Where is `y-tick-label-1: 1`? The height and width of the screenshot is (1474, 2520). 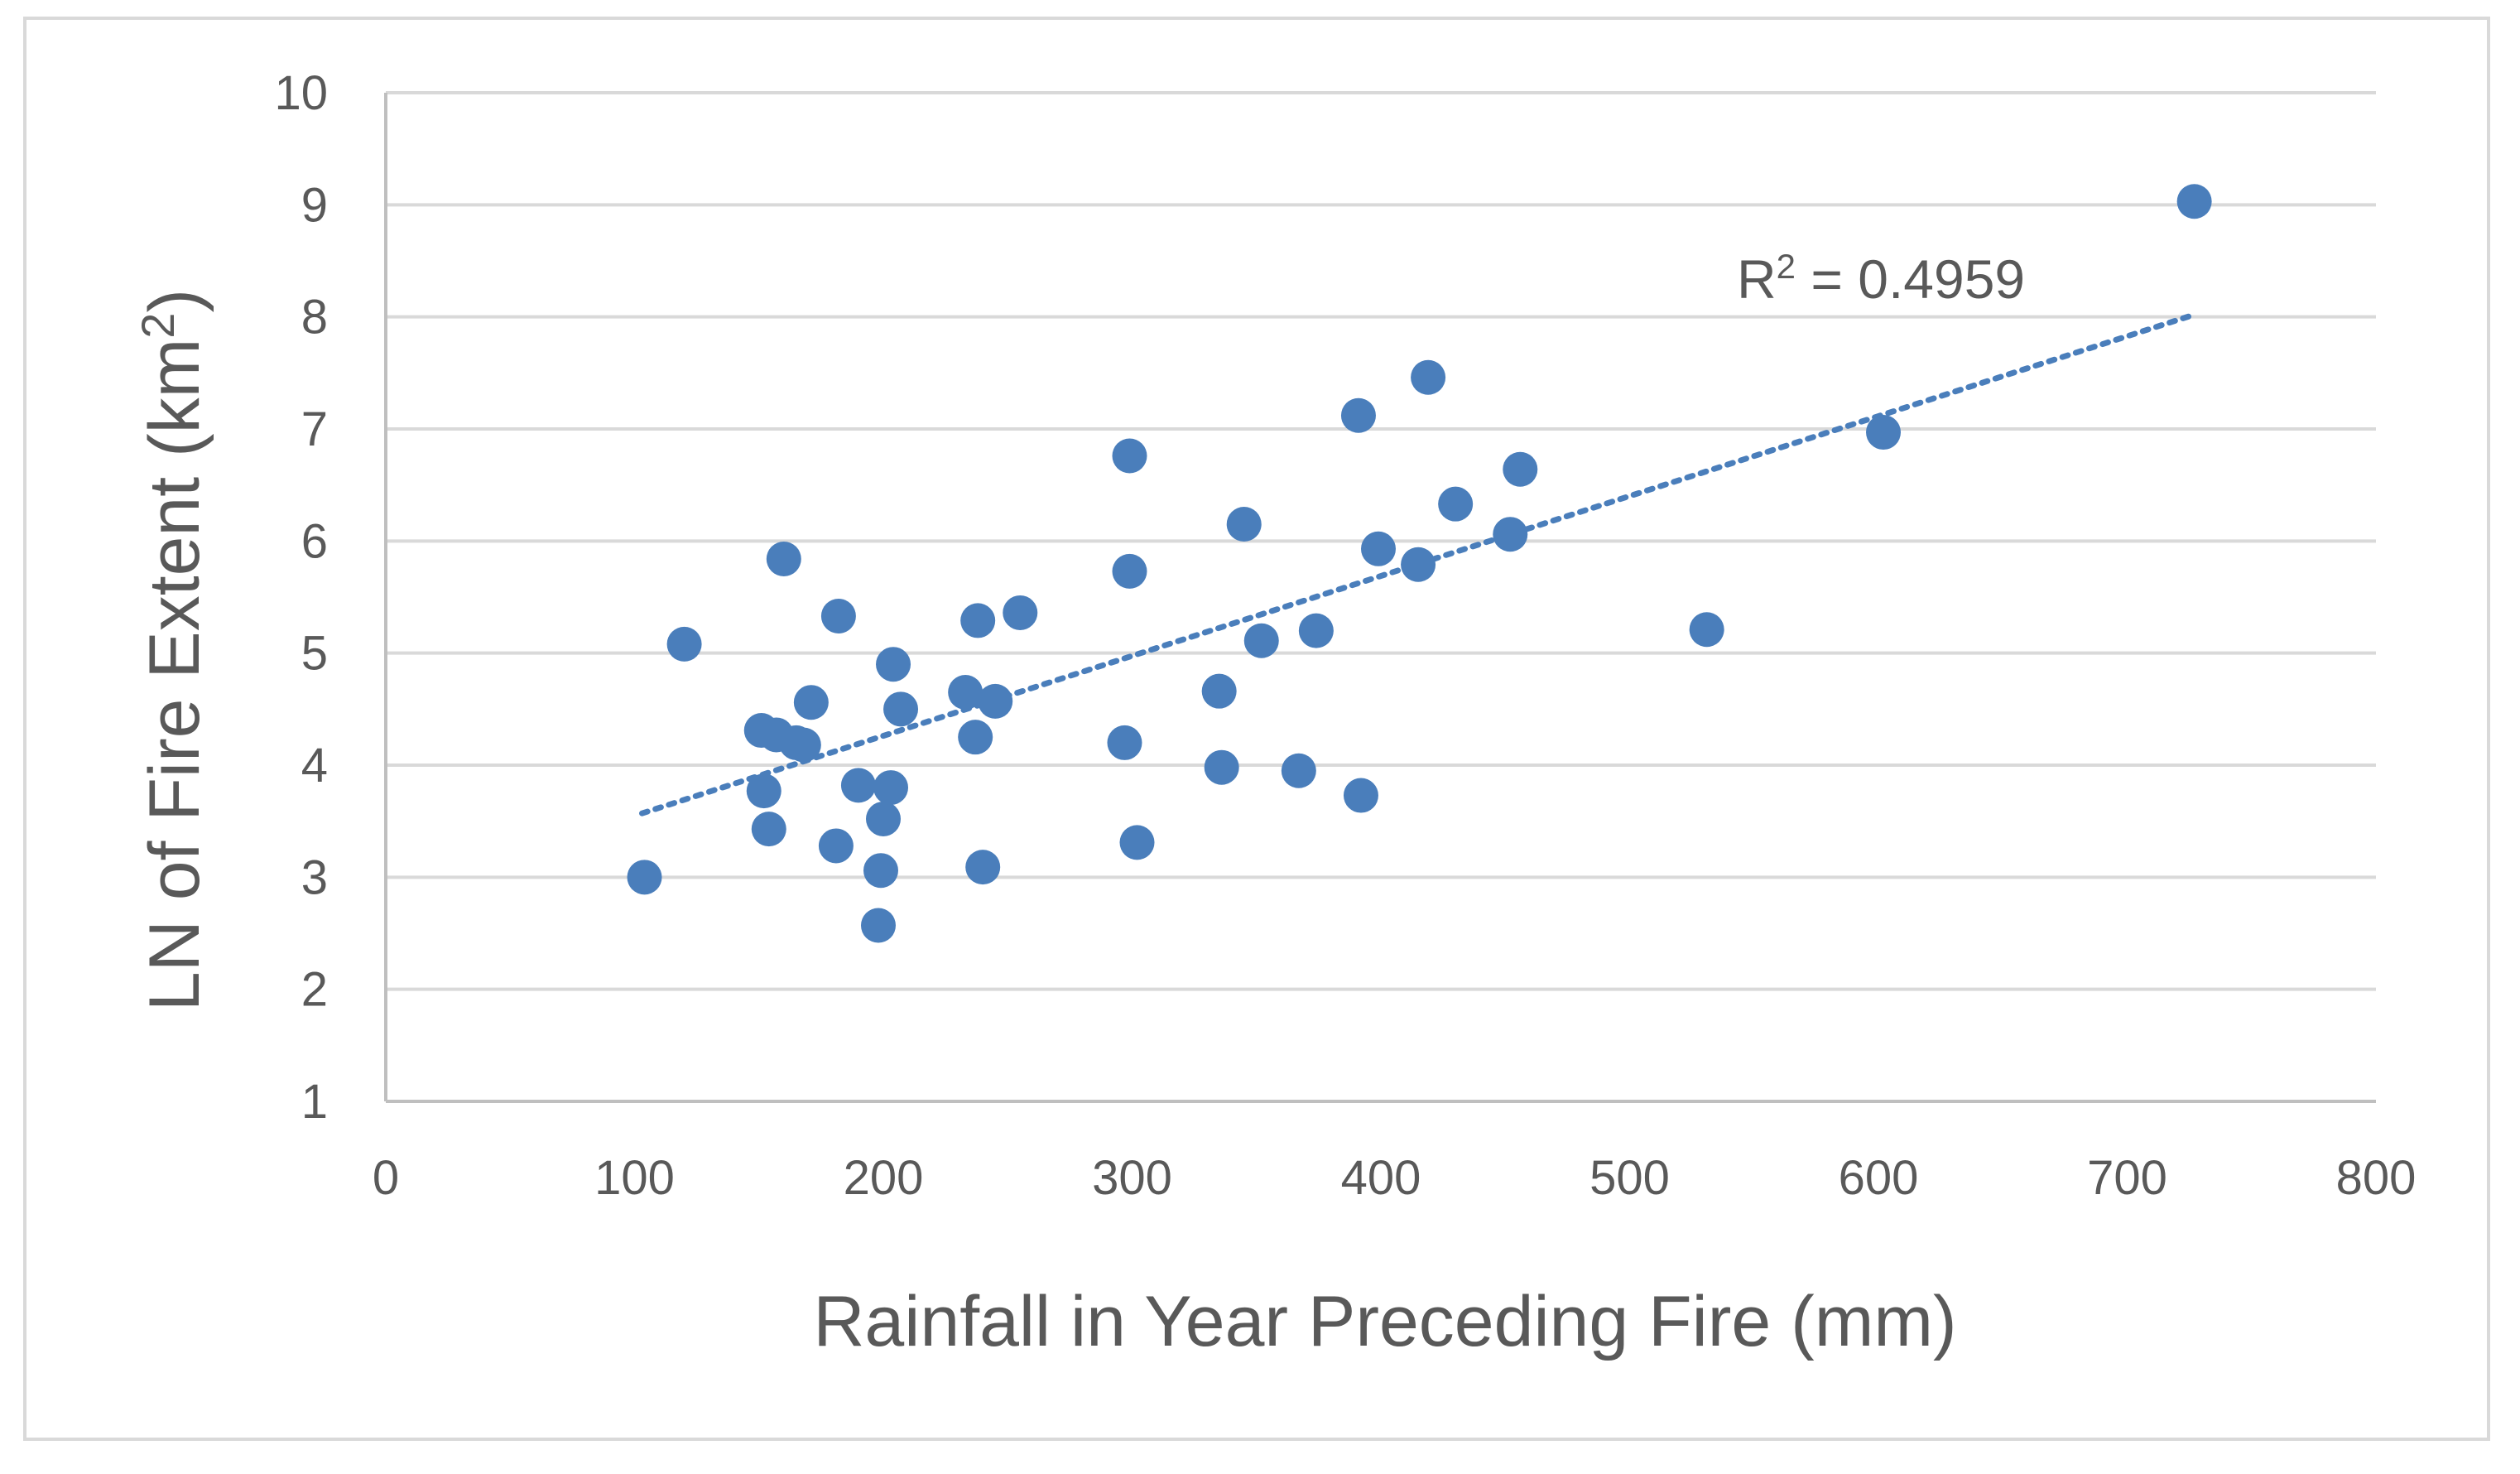
y-tick-label-1: 1 is located at coordinates (314, 1102).